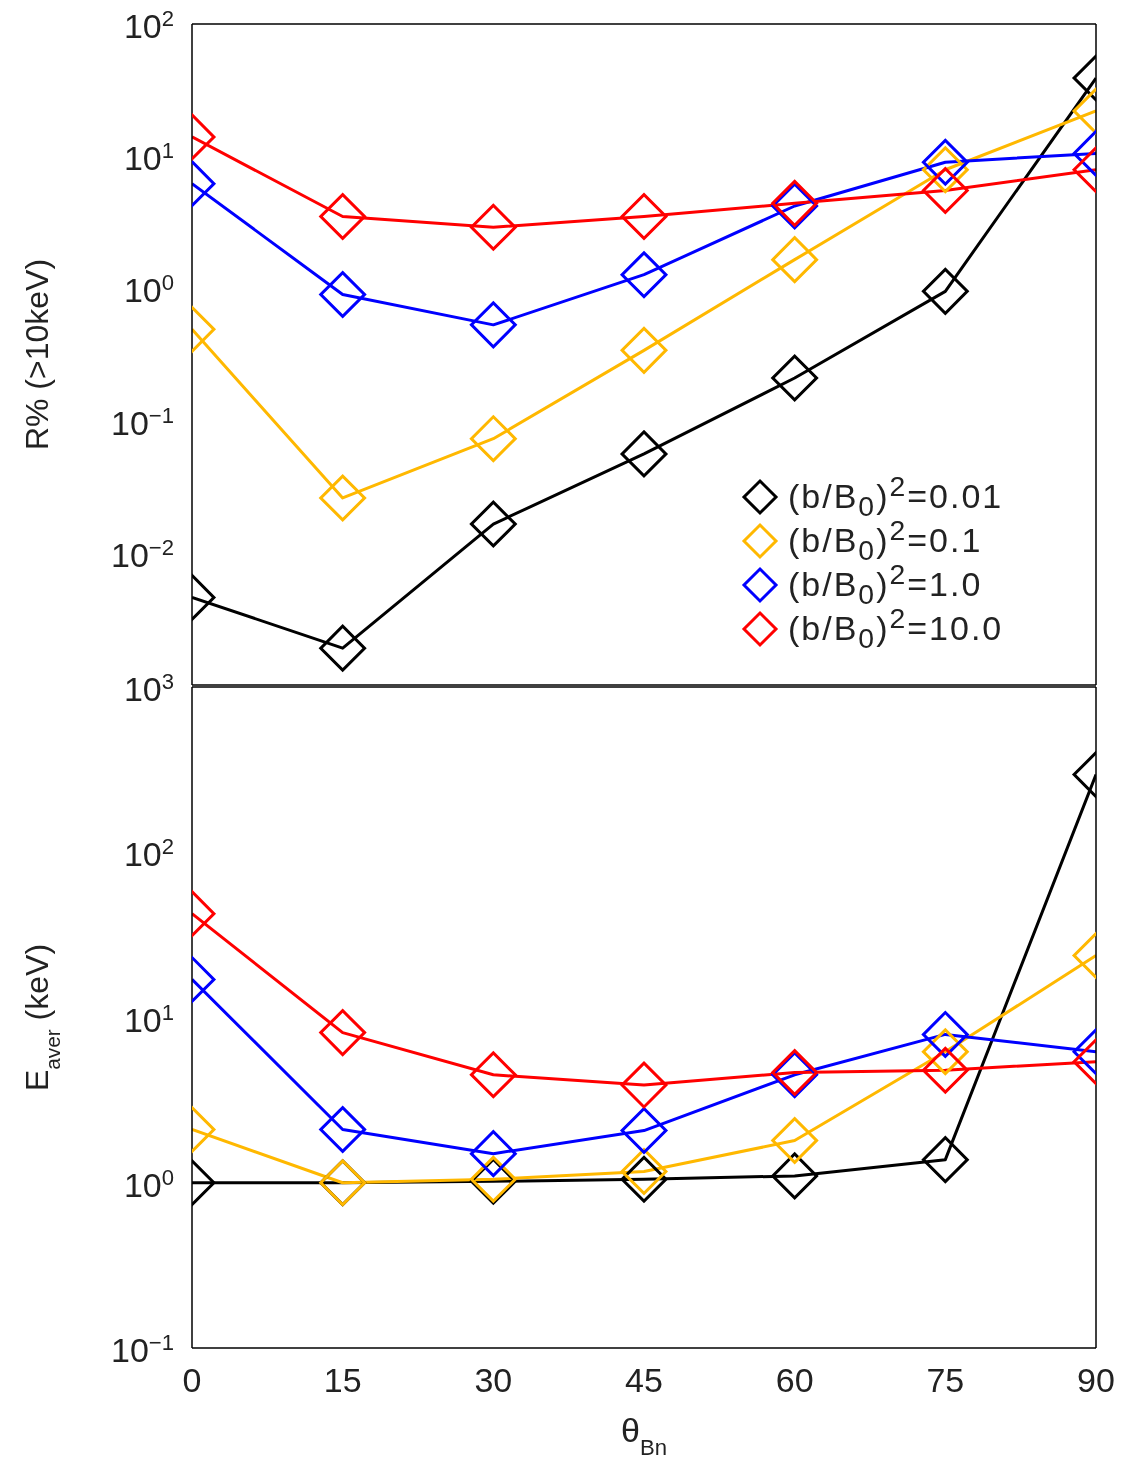  I want to click on x-tick-label: 75, so click(945, 1380).